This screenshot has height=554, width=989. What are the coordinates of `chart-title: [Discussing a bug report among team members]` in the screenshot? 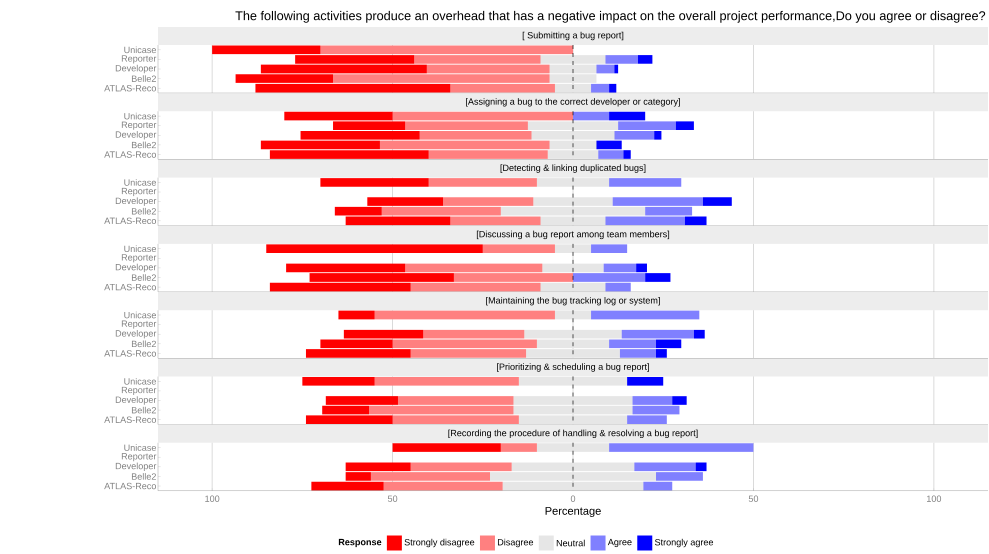 It's located at (573, 235).